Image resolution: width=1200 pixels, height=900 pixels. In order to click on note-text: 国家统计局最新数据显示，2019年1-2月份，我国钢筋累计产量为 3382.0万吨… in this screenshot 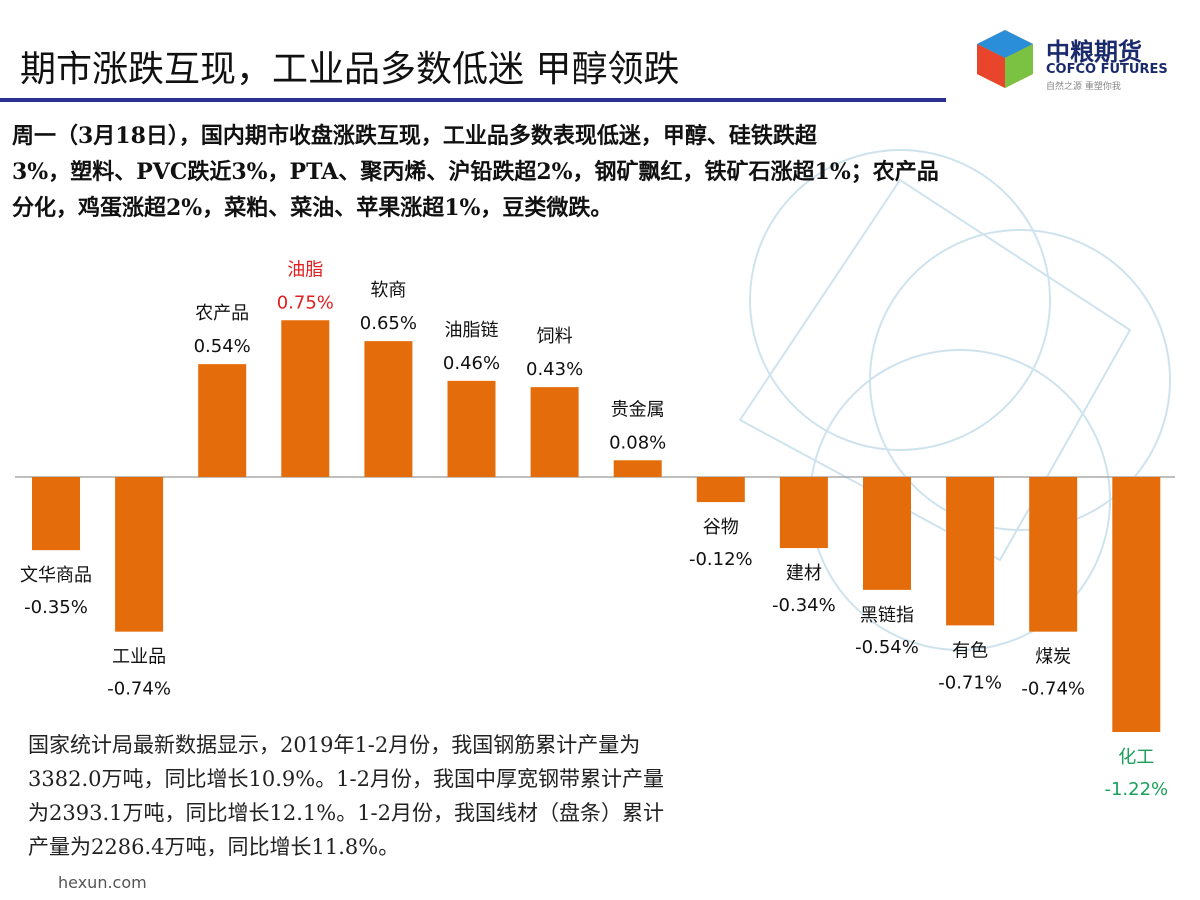, I will do `click(346, 796)`.